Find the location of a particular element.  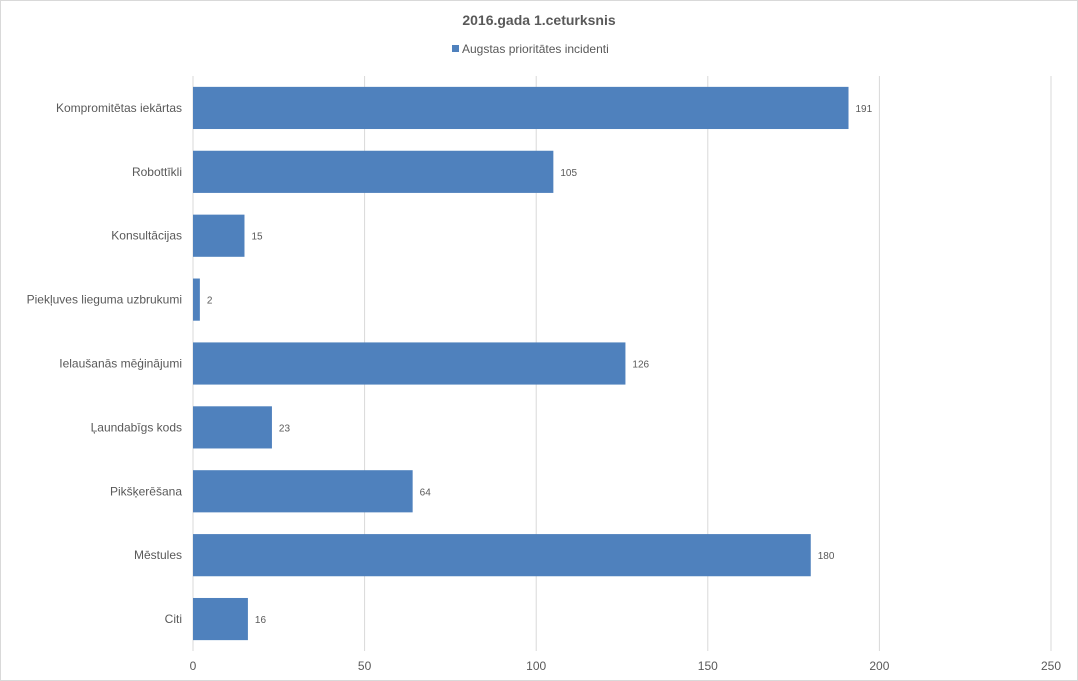

legend: Augstas prioritātes incidenti is located at coordinates (530, 49).